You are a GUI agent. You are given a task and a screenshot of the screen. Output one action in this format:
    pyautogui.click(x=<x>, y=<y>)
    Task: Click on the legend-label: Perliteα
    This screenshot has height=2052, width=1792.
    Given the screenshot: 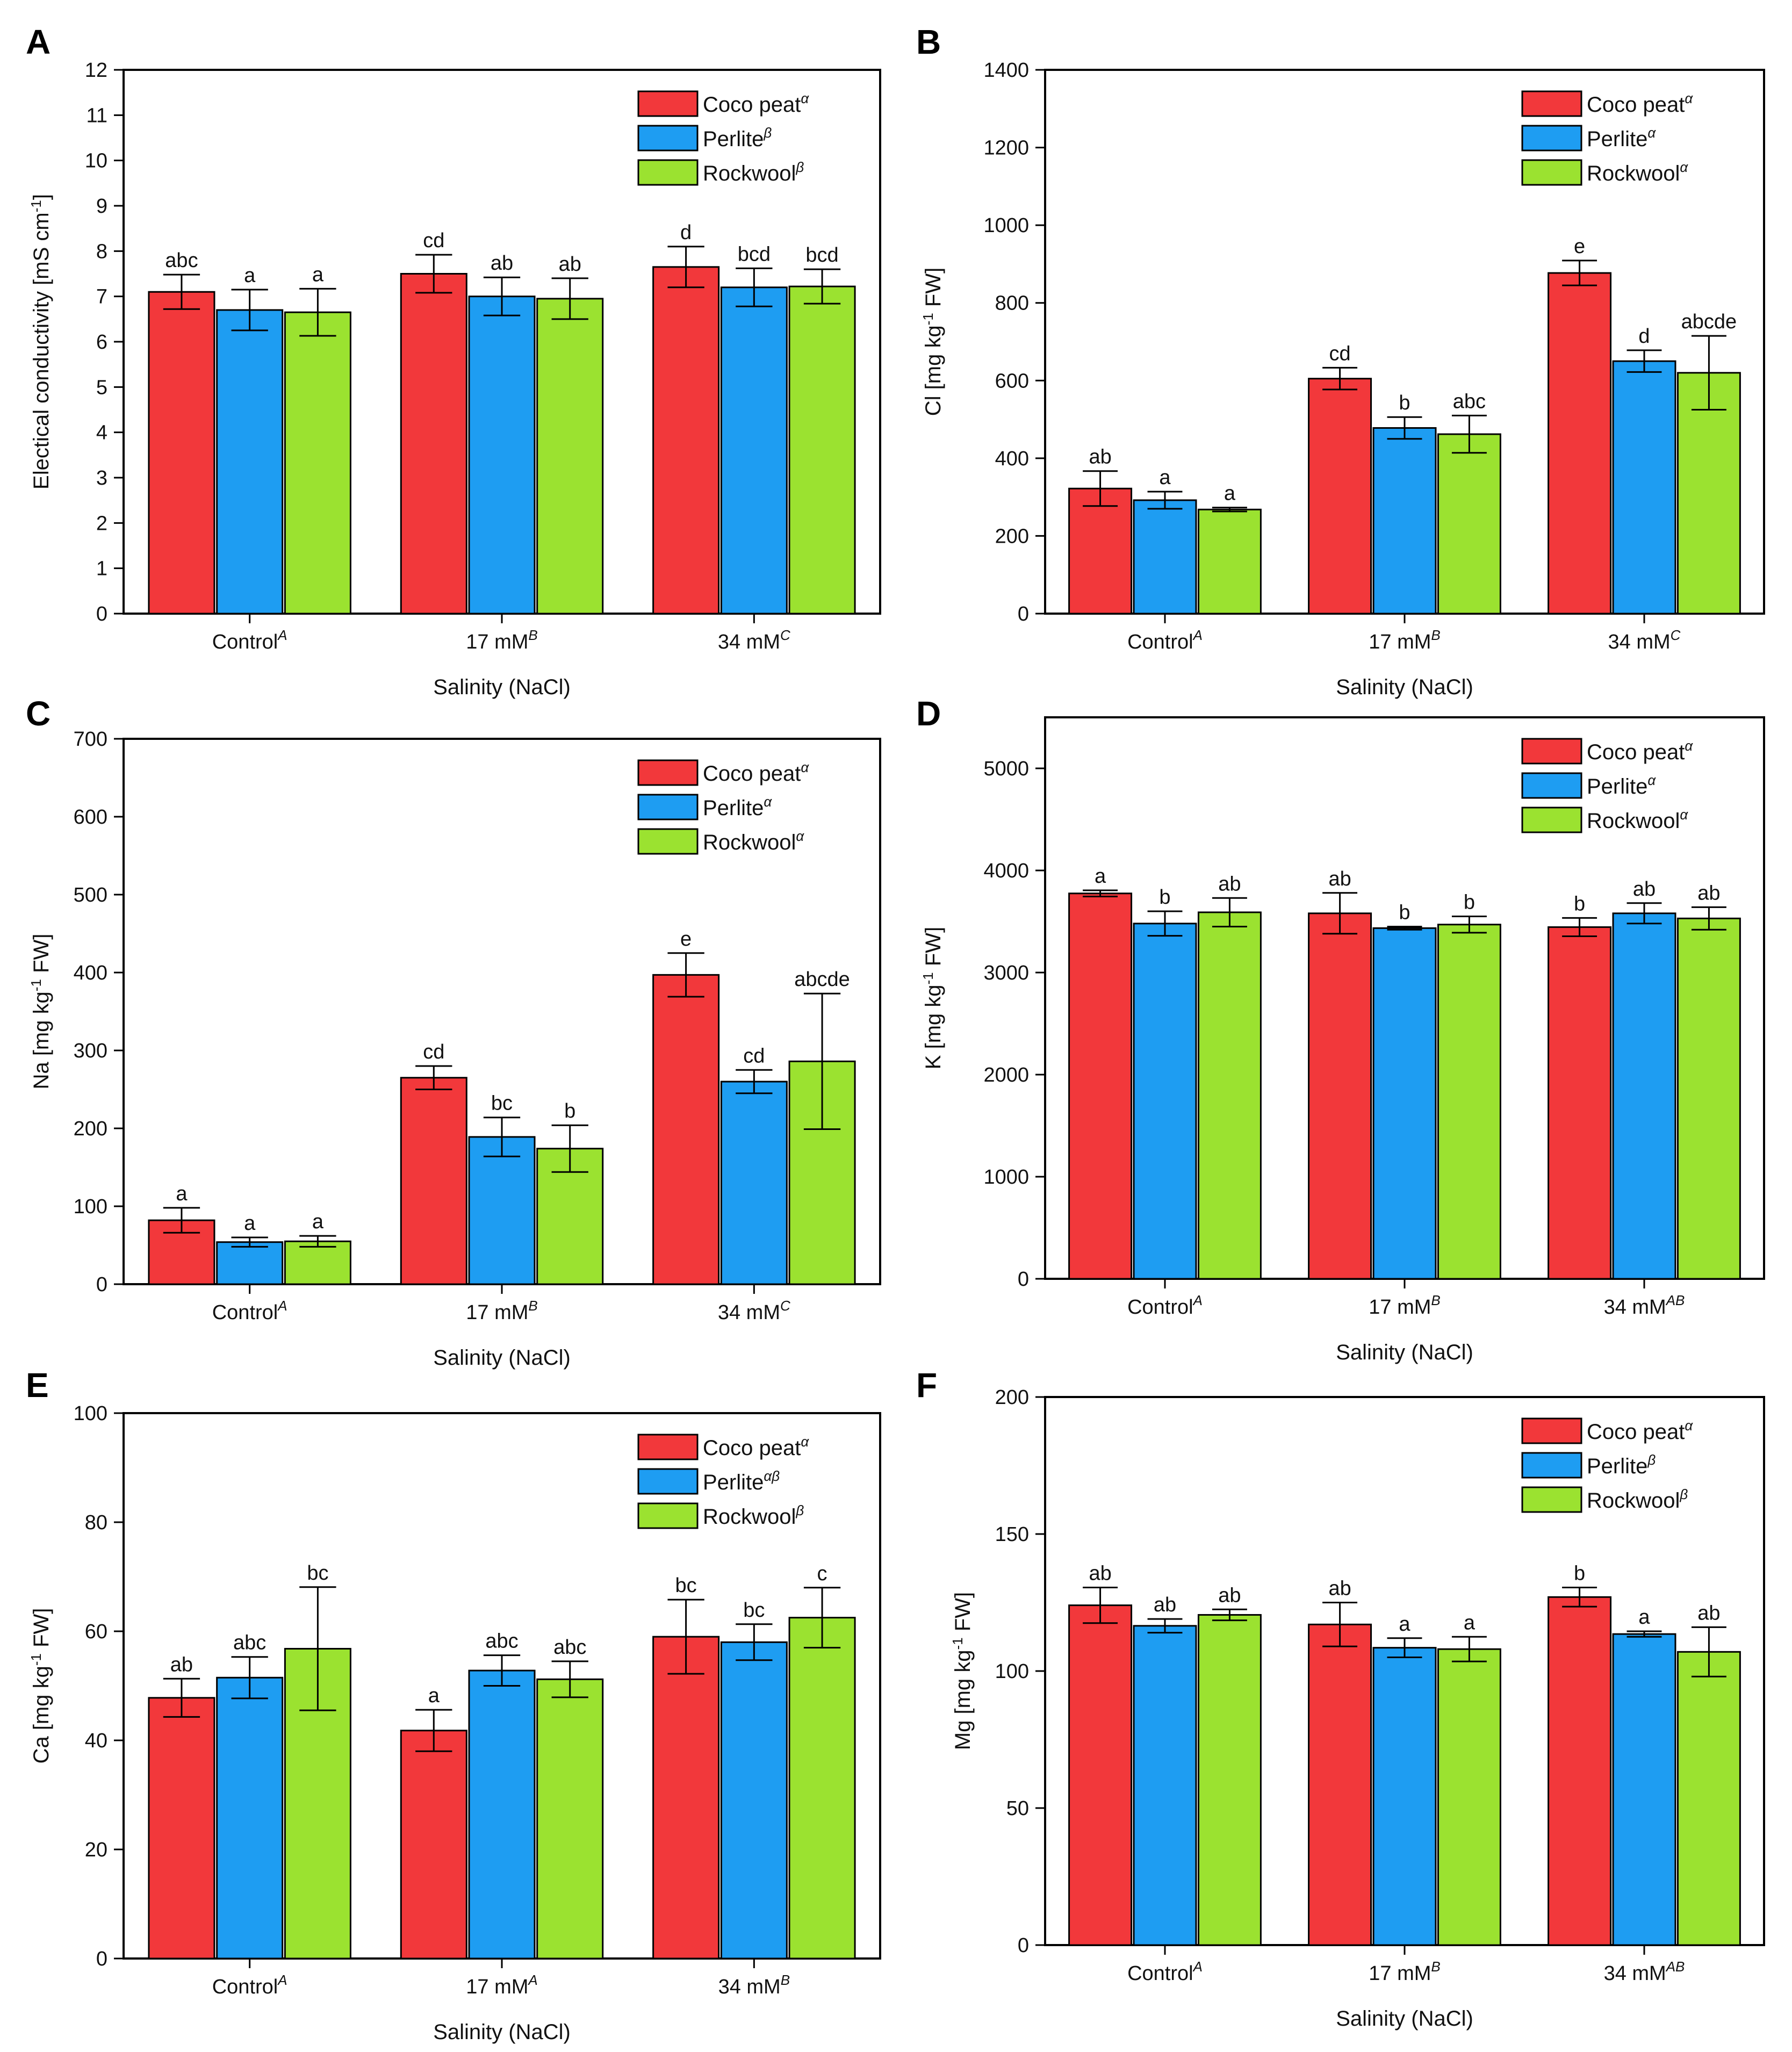 What is the action you would take?
    pyautogui.click(x=737, y=807)
    